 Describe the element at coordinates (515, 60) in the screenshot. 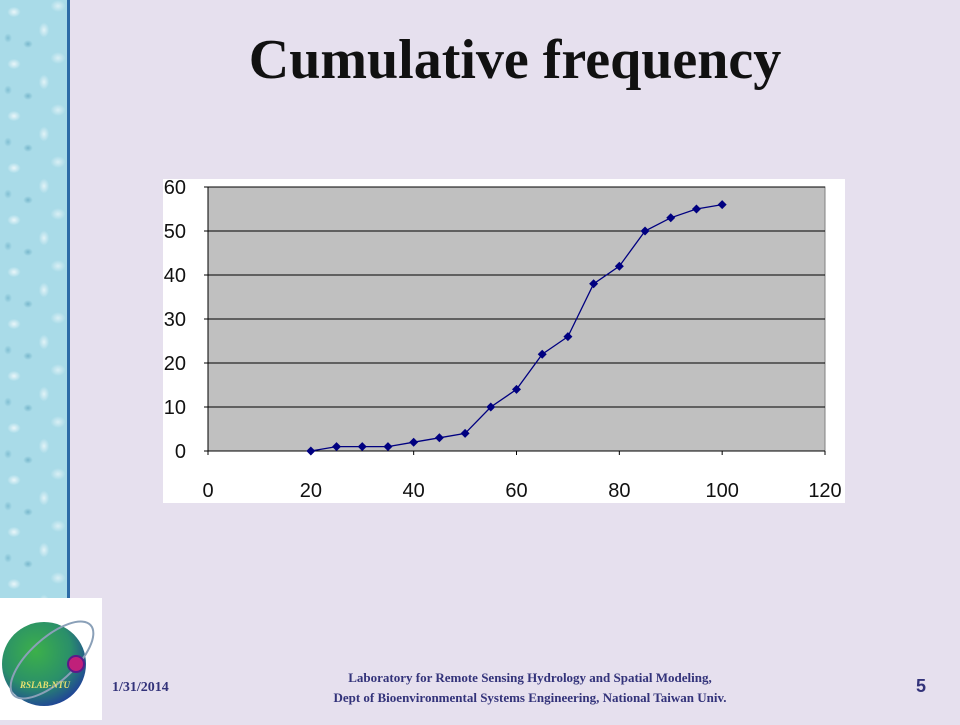

I see `slide-title: Cumulative frequency` at that location.